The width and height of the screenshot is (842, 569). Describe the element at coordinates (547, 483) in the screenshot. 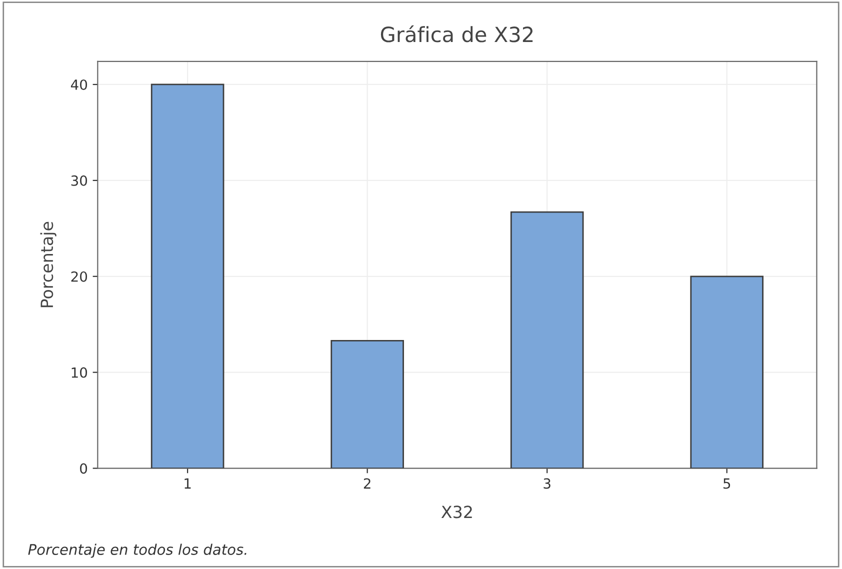

I see `x-tick-label: 3` at that location.